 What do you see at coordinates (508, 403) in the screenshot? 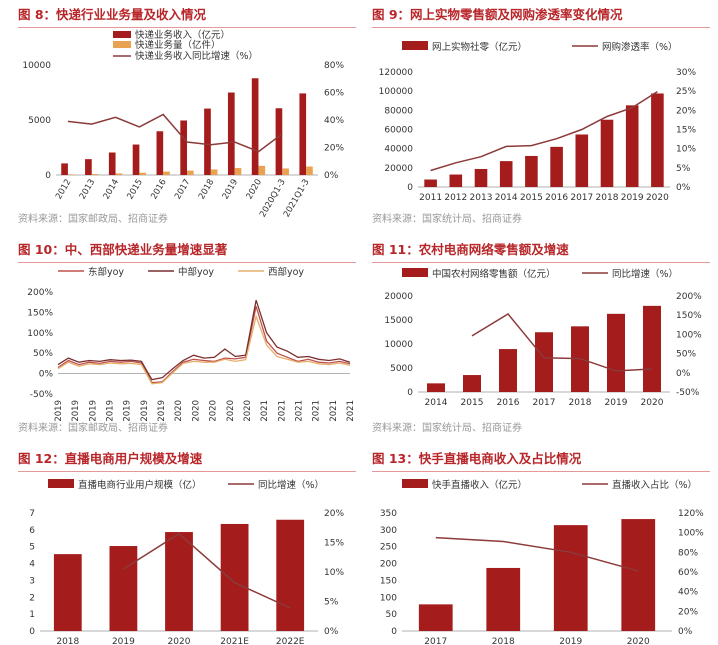
I see `x-tick-label: 2016` at bounding box center [508, 403].